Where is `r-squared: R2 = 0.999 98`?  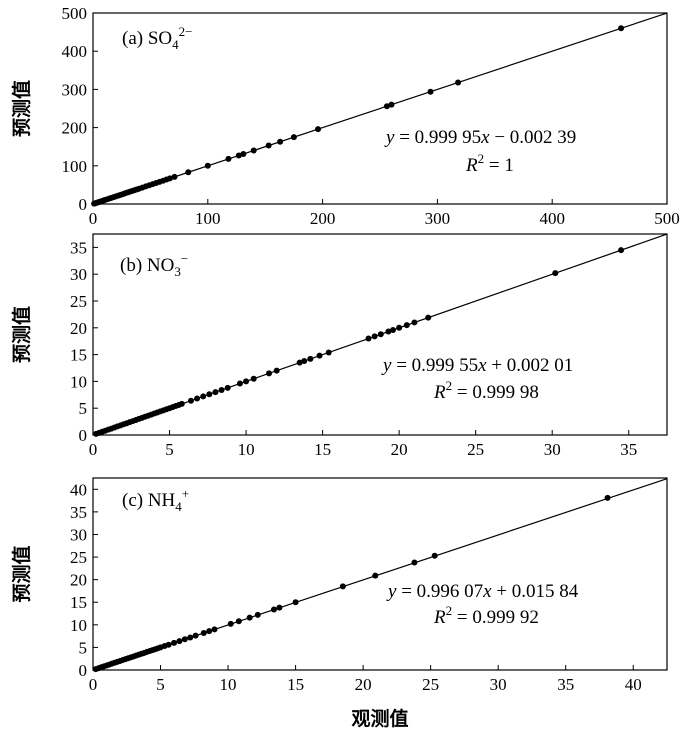
r-squared: R2 = 0.999 98 is located at coordinates (486, 390).